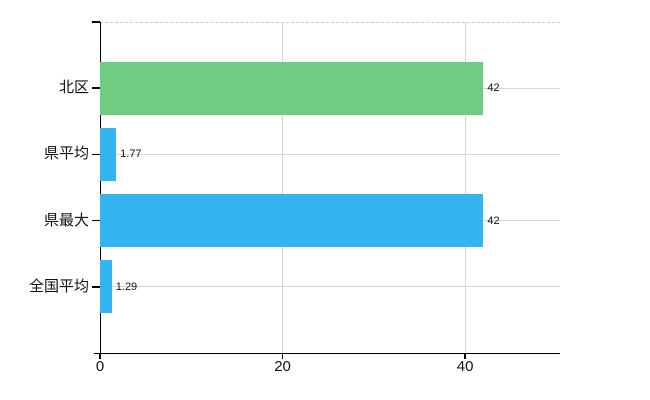 The height and width of the screenshot is (400, 650). What do you see at coordinates (131, 154) in the screenshot?
I see `value-label: 1.77` at bounding box center [131, 154].